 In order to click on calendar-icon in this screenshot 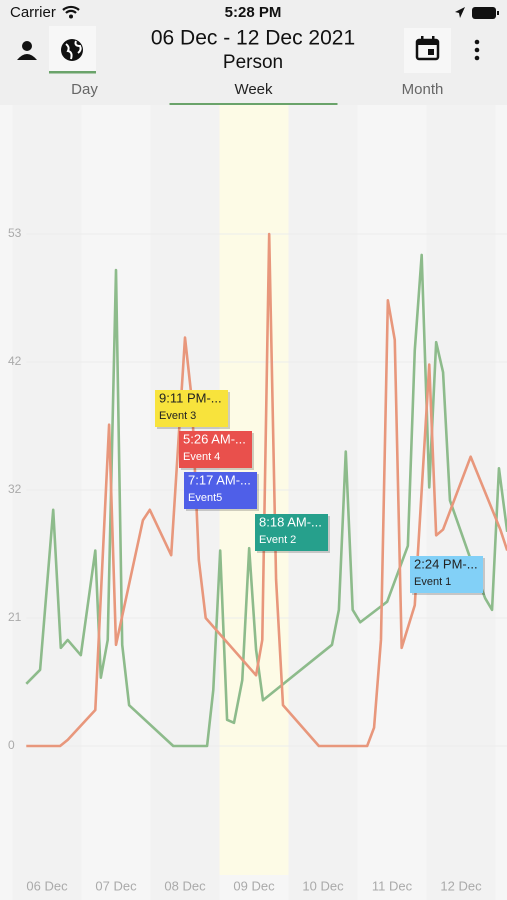, I will do `click(427, 48)`.